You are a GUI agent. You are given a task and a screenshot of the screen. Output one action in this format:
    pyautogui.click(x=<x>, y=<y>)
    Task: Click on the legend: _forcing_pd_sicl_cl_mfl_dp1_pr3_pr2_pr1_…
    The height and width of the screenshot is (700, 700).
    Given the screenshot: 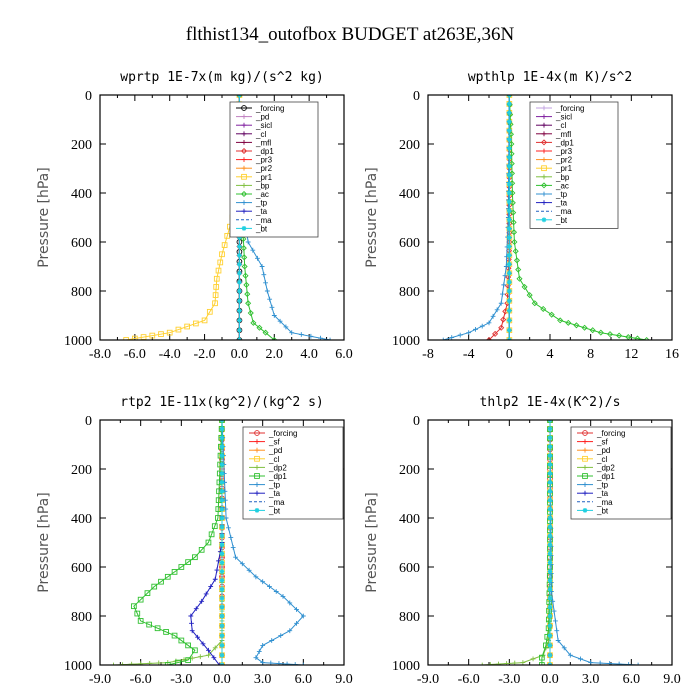 What is the action you would take?
    pyautogui.click(x=274, y=169)
    